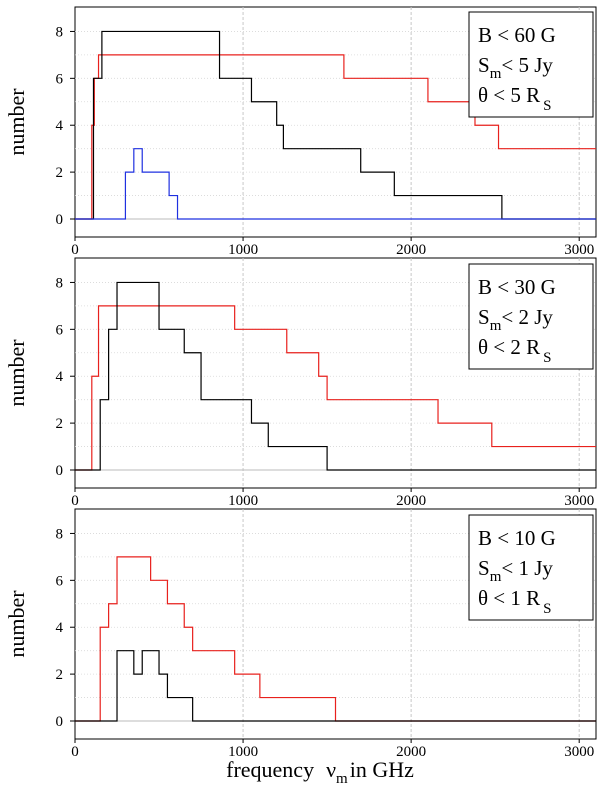  I want to click on panel-1-ylabel: number, so click(16, 122).